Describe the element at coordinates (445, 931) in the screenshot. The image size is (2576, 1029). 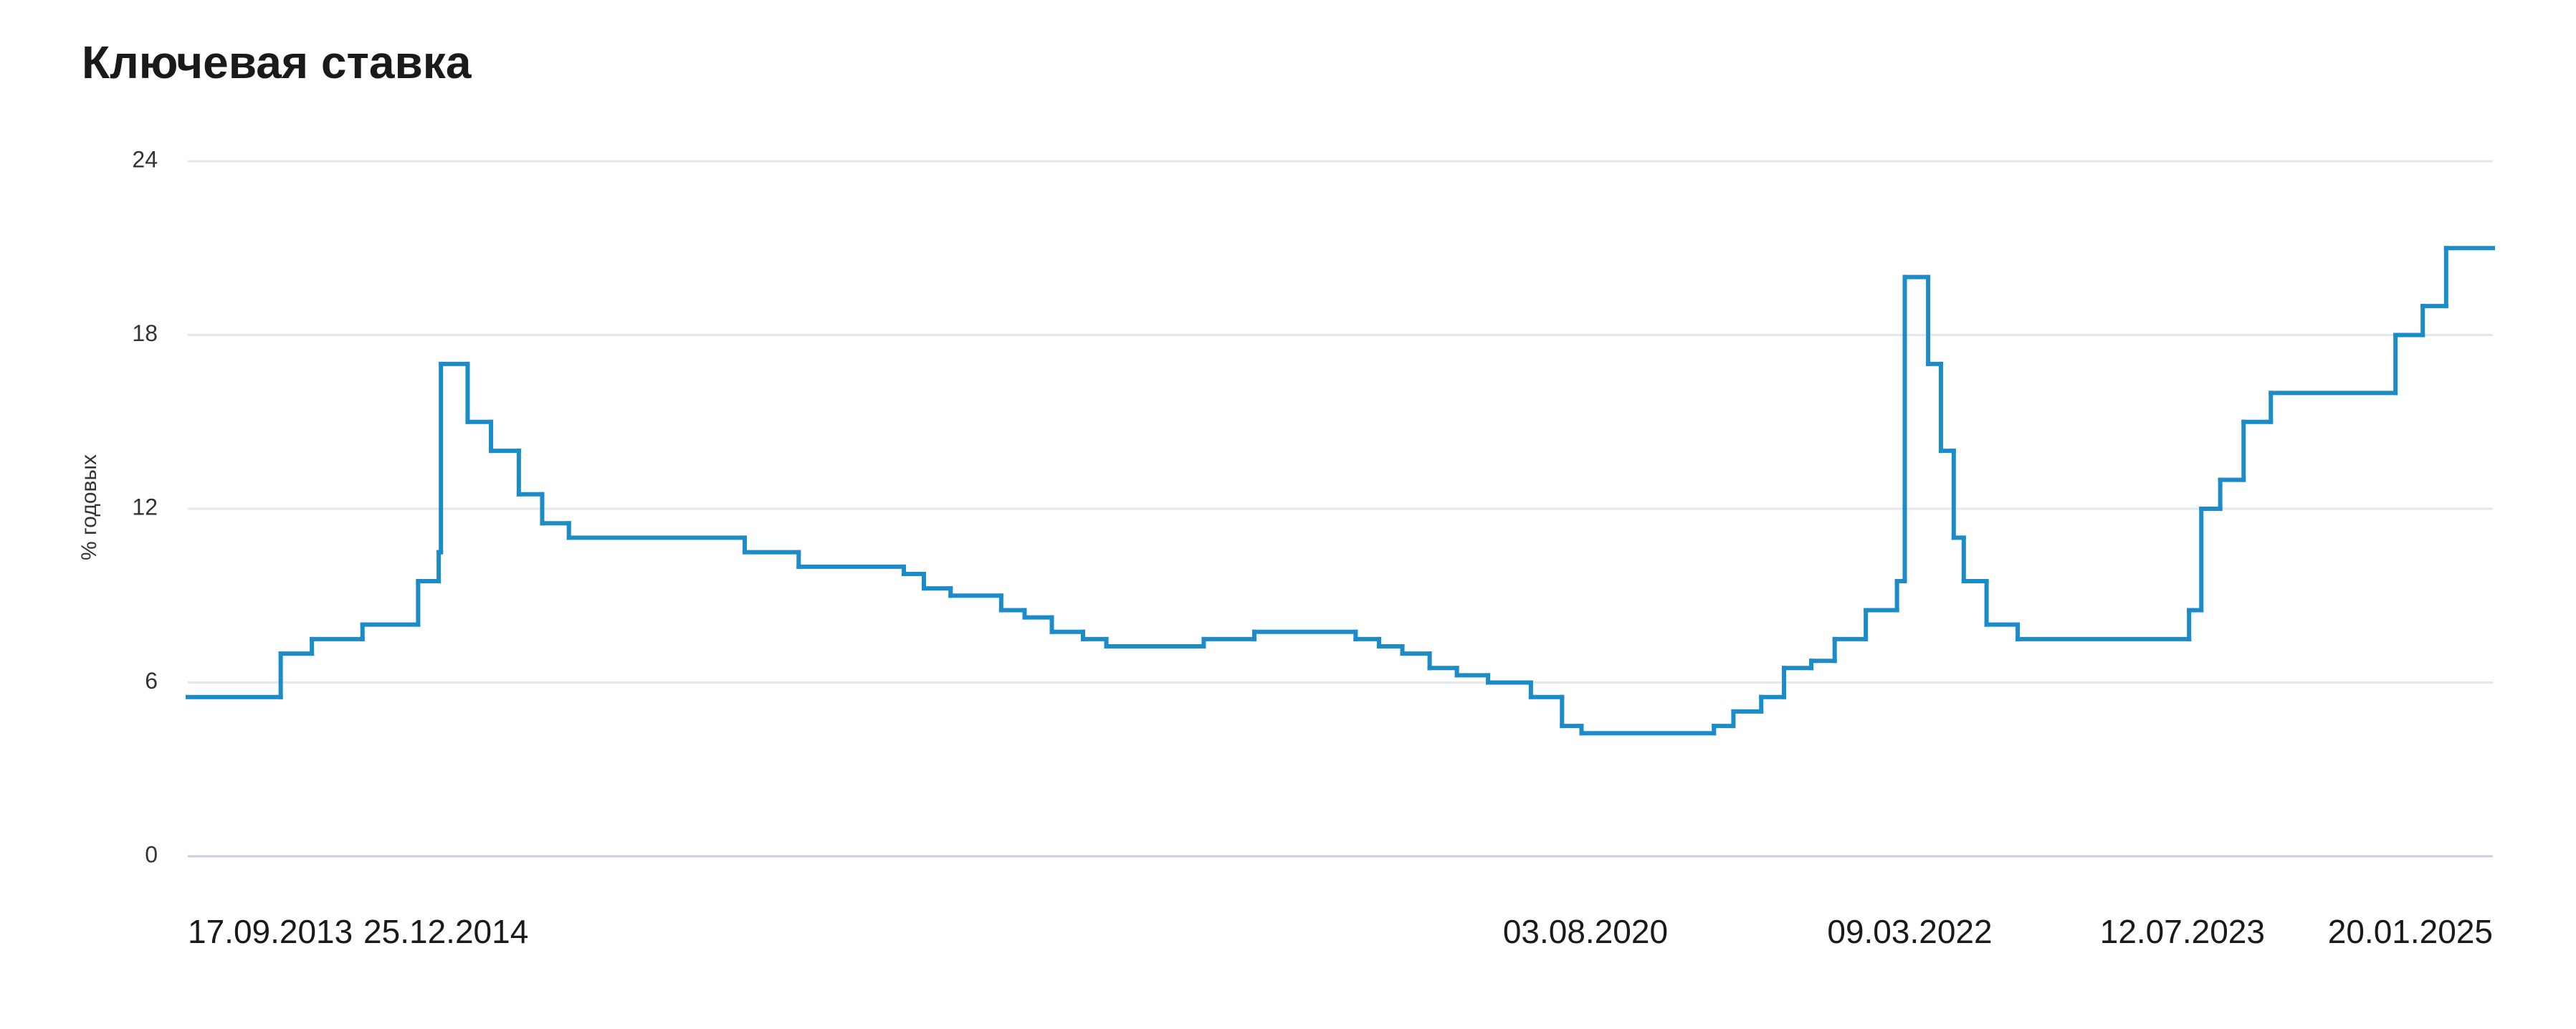
I see `x-tick-label: 25.12.2014` at that location.